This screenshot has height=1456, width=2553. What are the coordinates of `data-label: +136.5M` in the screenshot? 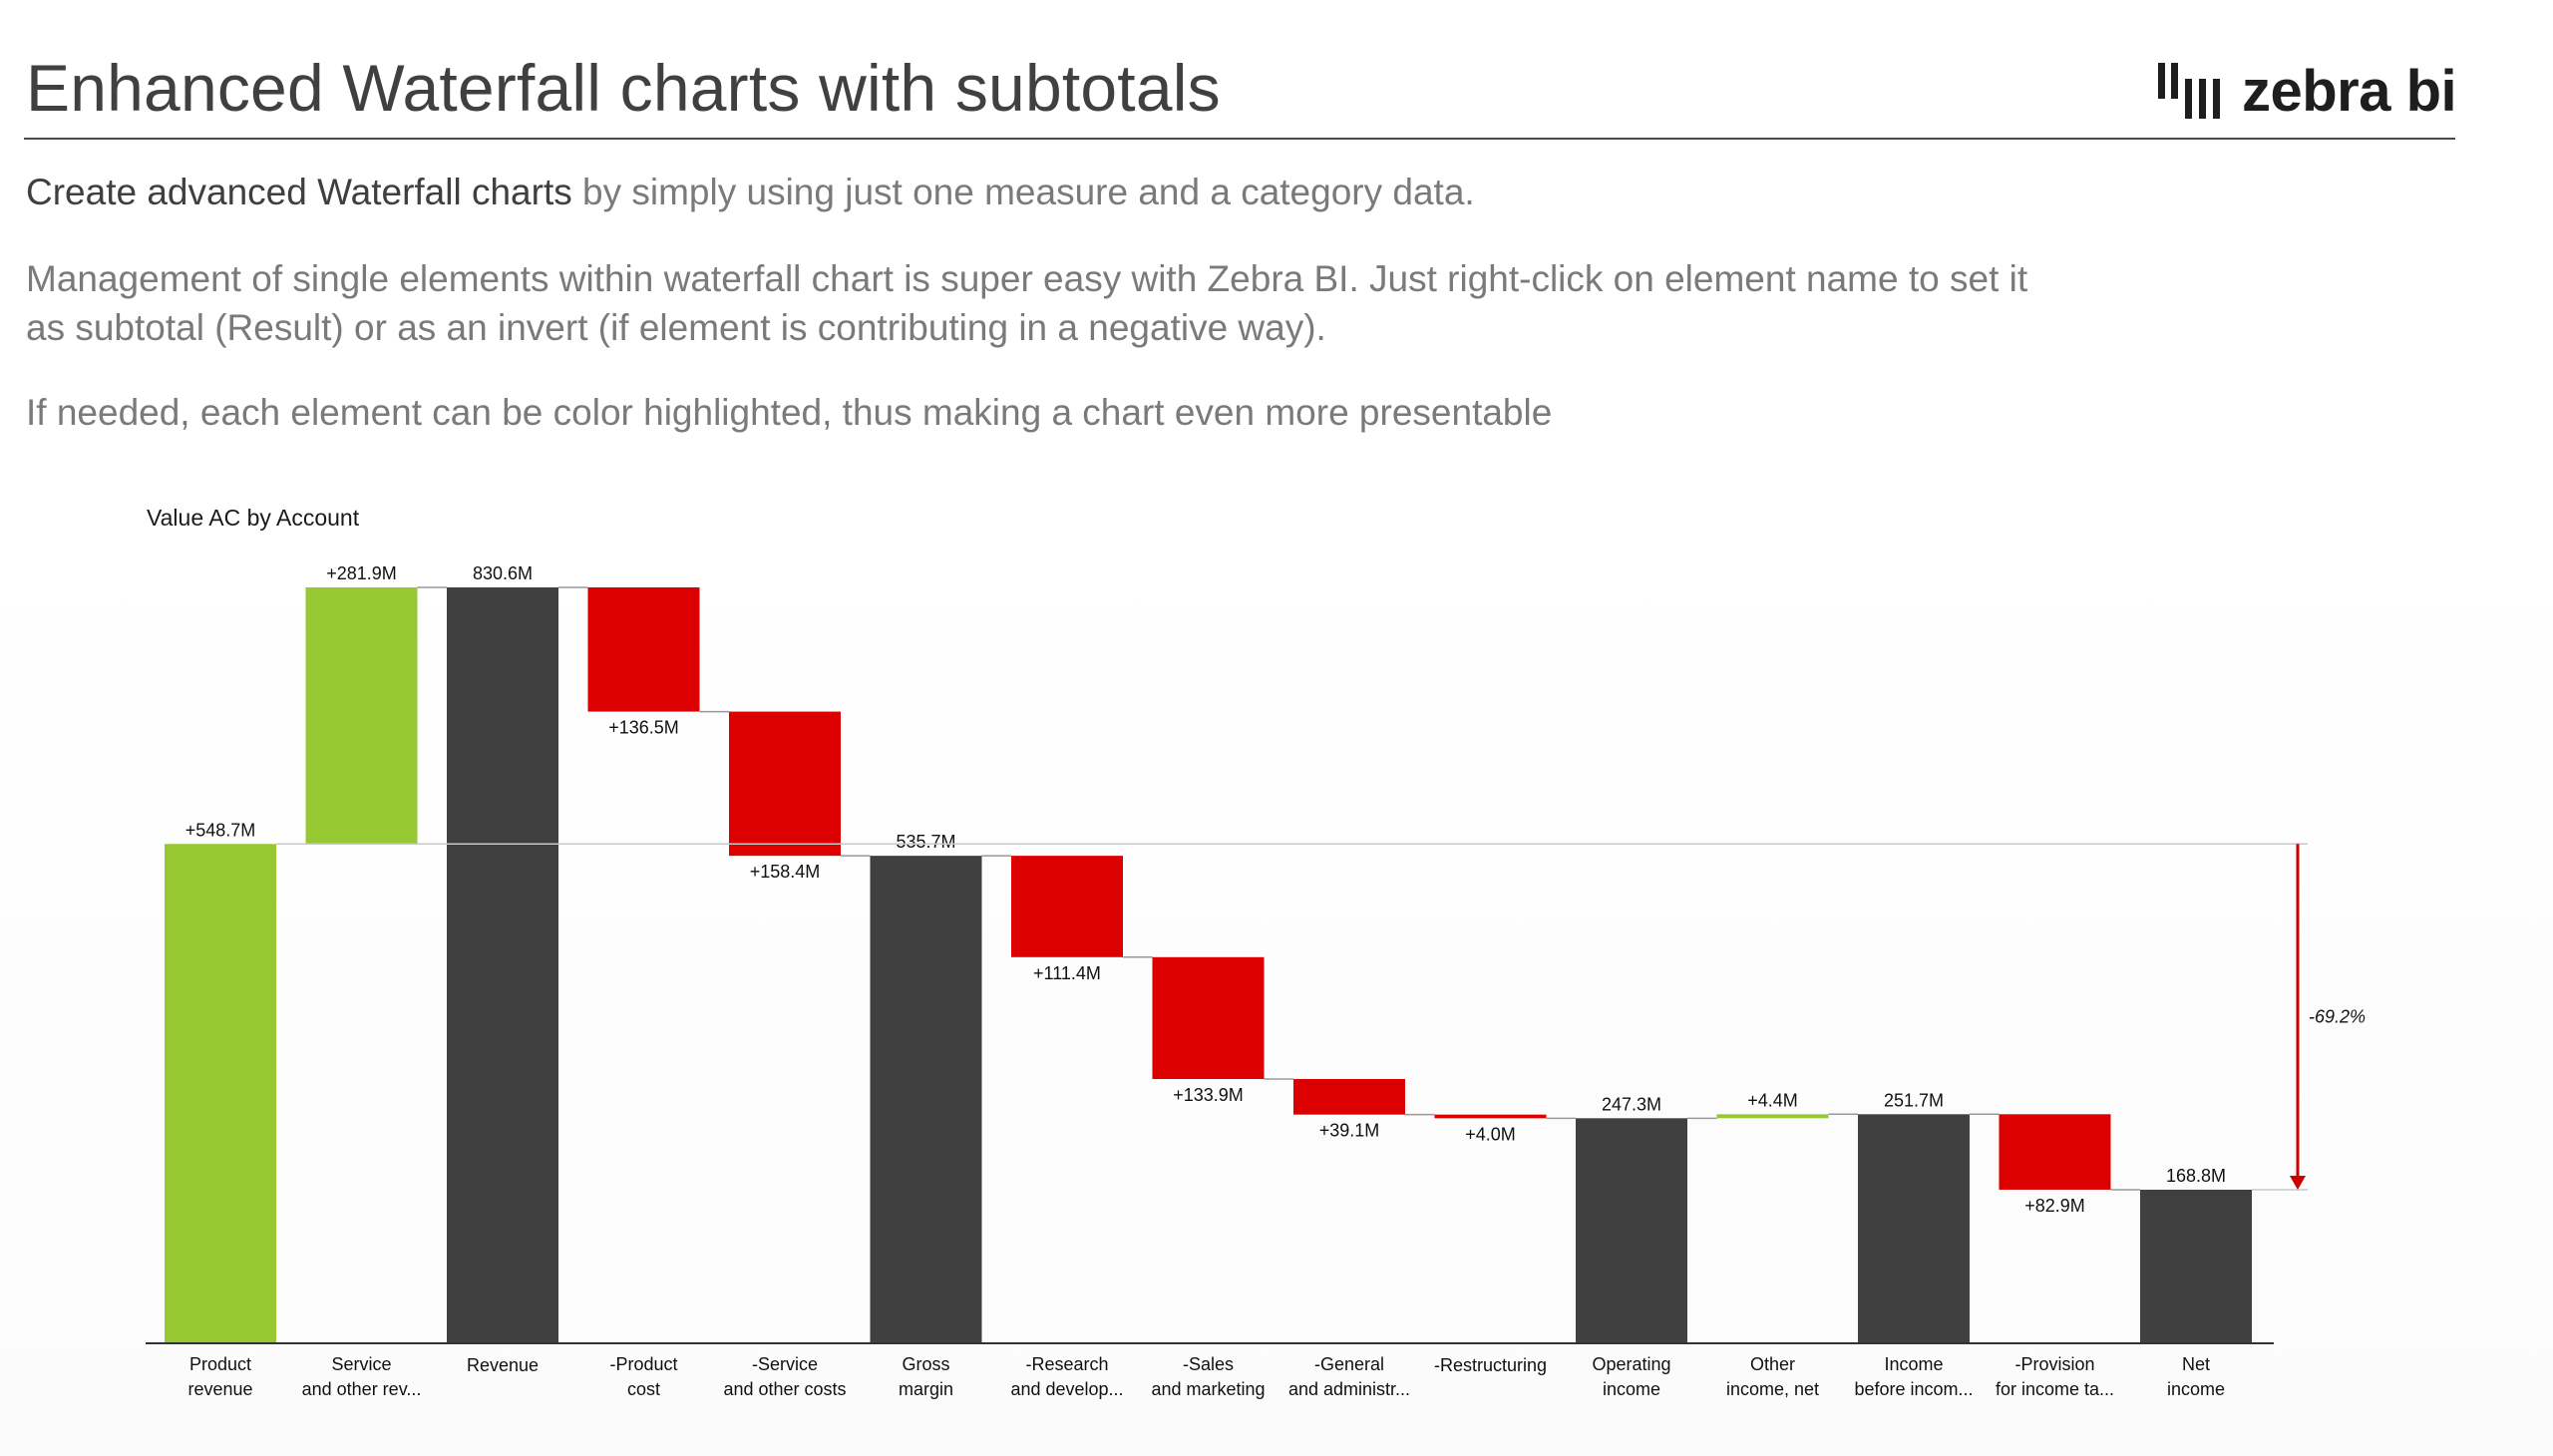 It's located at (643, 728).